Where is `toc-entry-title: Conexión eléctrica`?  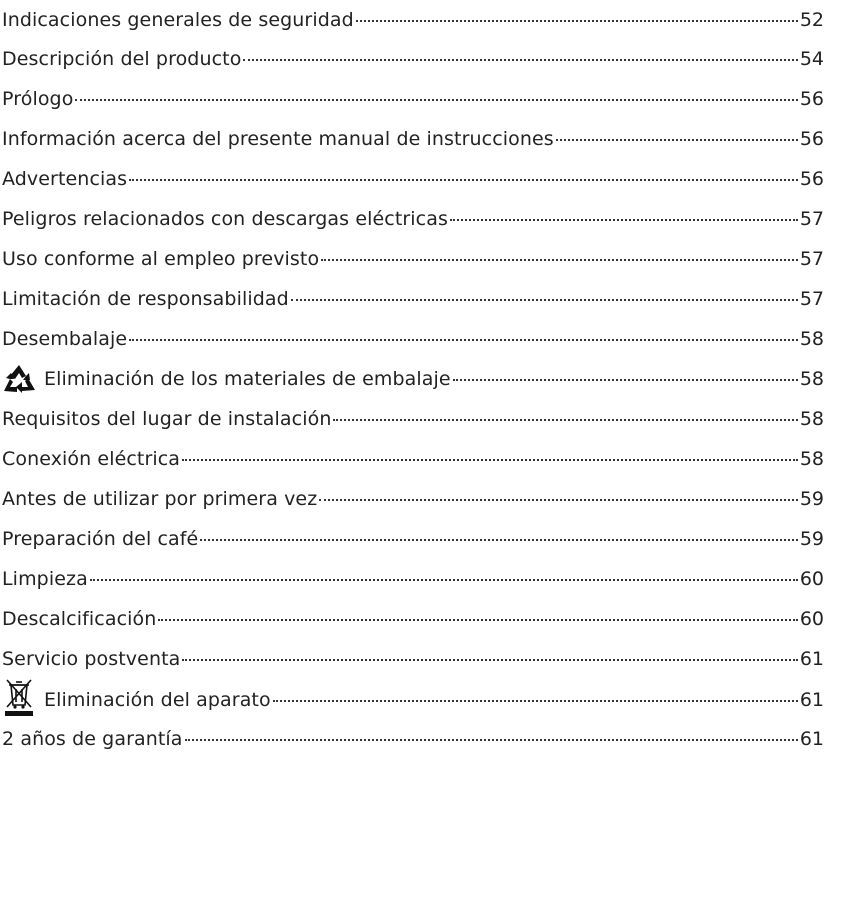
toc-entry-title: Conexión eléctrica is located at coordinates (91, 459).